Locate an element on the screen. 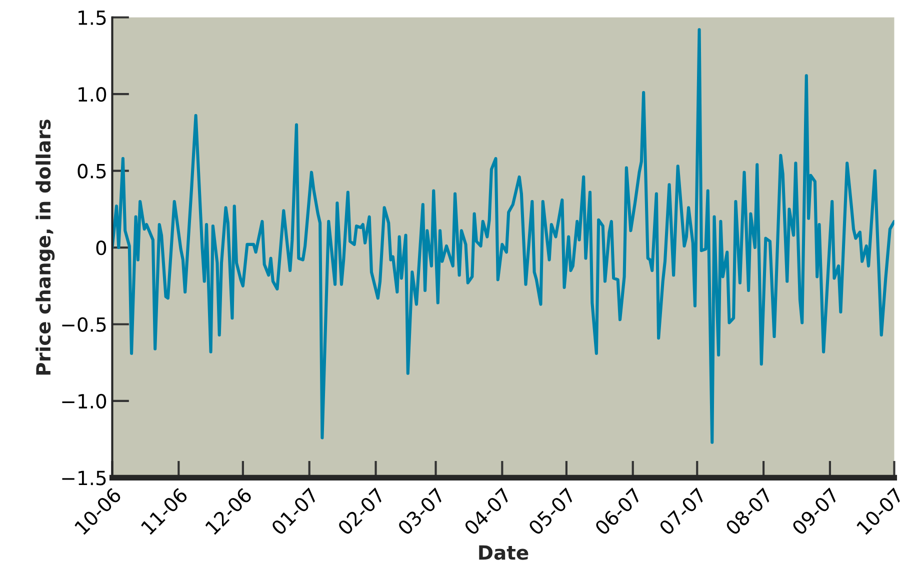 The width and height of the screenshot is (920, 579). y-tick-label: −1.5 is located at coordinates (84, 478).